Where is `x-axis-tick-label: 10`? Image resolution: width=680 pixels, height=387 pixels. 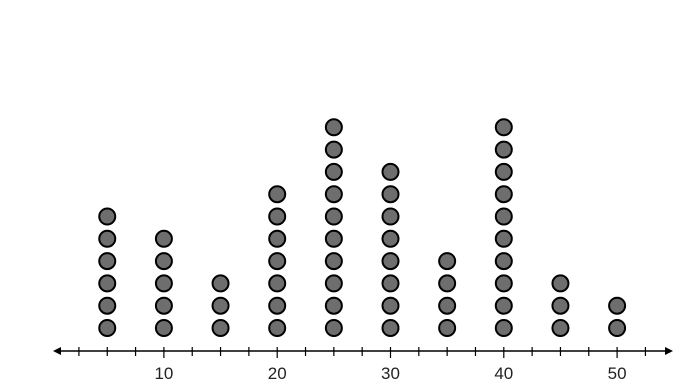 x-axis-tick-label: 10 is located at coordinates (163, 373).